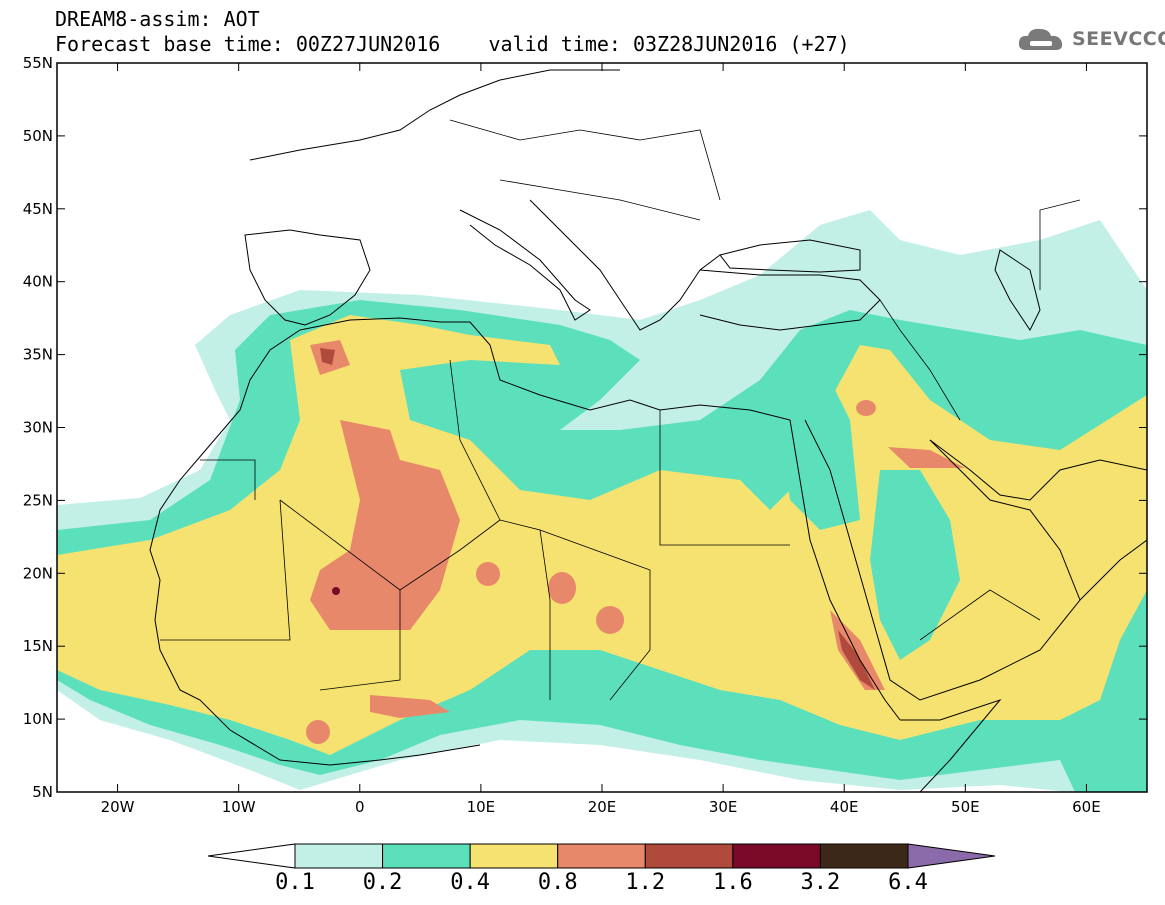 The image size is (1165, 905). I want to click on coastline-north-africa, so click(545, 369).